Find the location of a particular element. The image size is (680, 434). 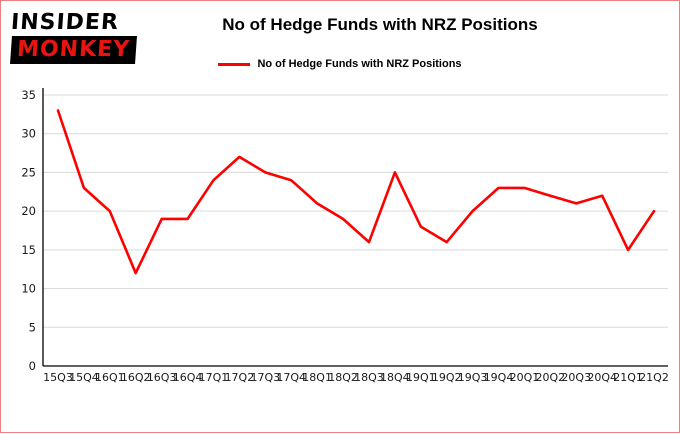

x-tick-label: 19Q3 is located at coordinates (473, 377).